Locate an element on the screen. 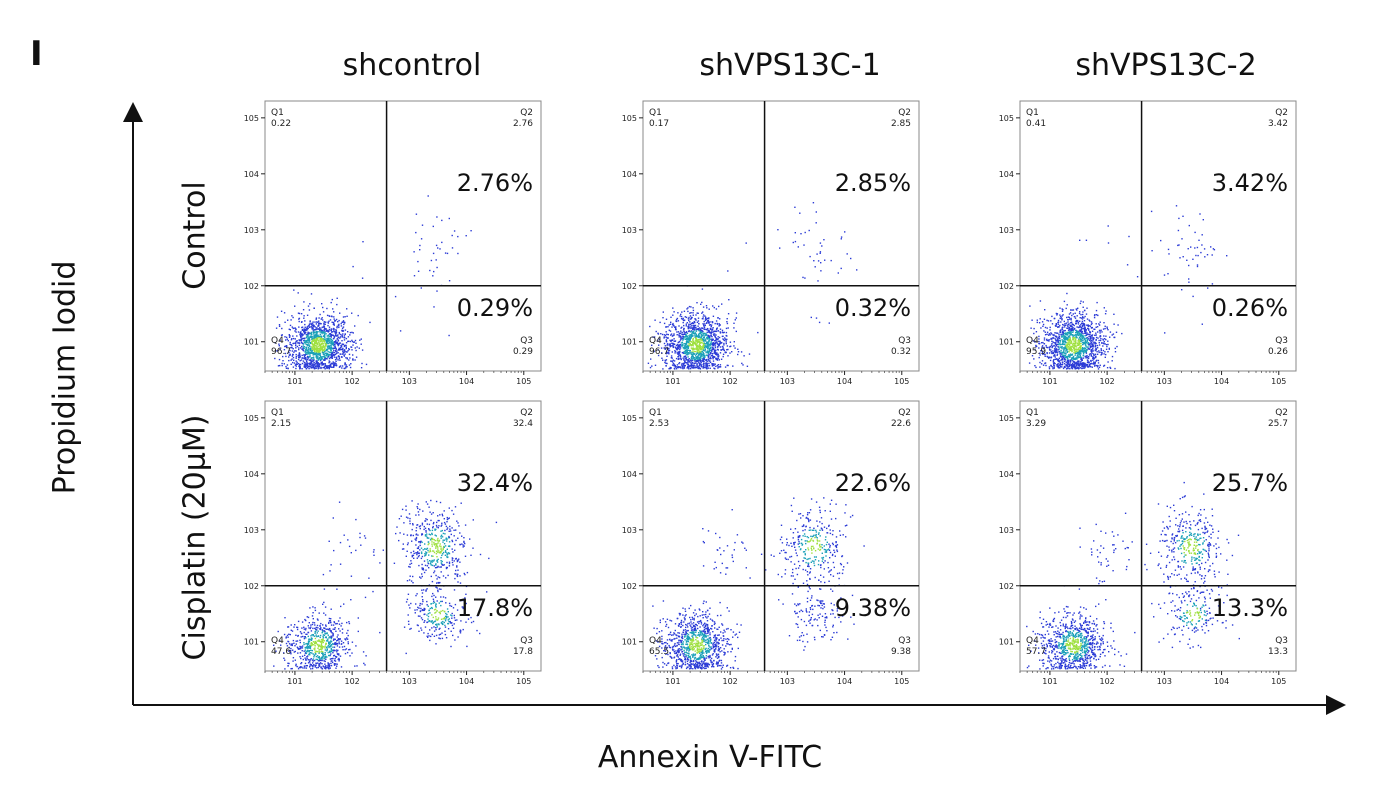 This screenshot has height=792, width=1384. lower-right-percent: 0.32% is located at coordinates (873, 308).